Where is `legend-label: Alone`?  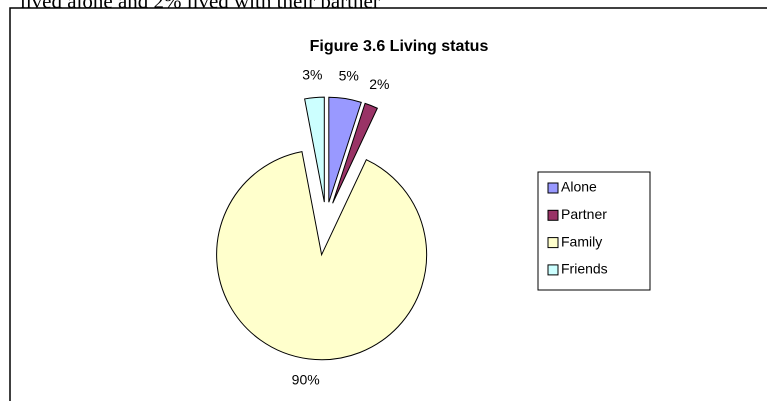
legend-label: Alone is located at coordinates (579, 187).